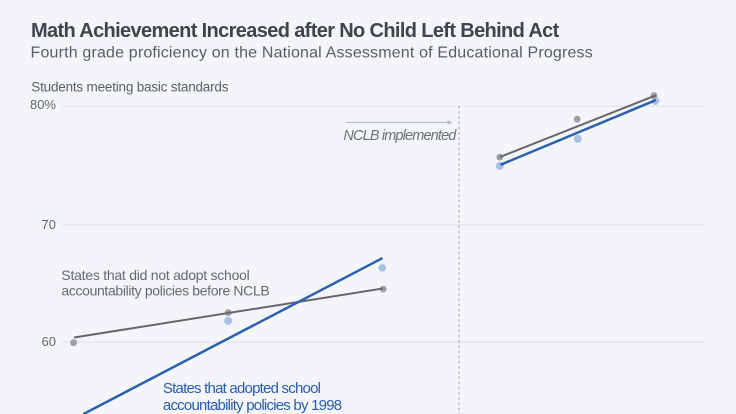 This screenshot has width=736, height=414. Describe the element at coordinates (252, 405) in the screenshot. I see `svg-text:accountability policies by 199: accountability policies by 1998` at that location.